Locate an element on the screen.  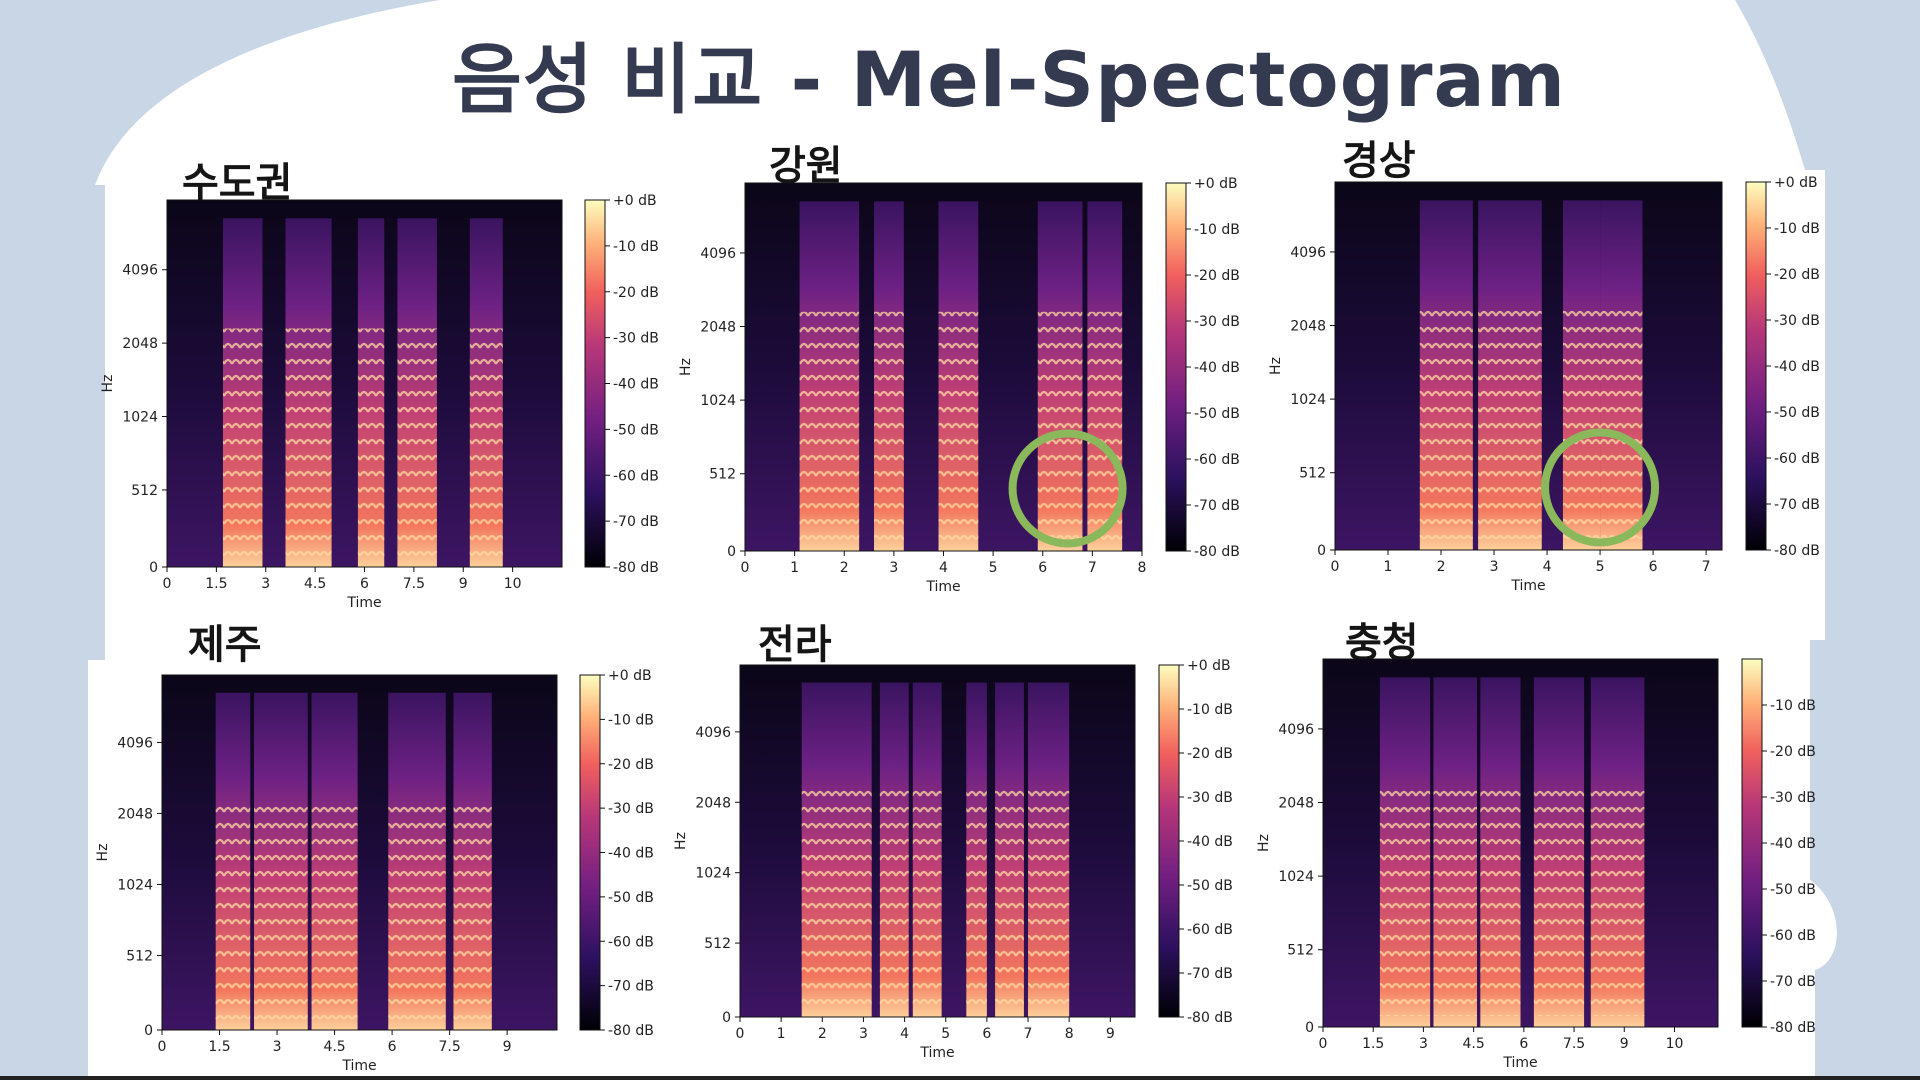
colorbar-tick-label: -60 dB is located at coordinates (1797, 459).